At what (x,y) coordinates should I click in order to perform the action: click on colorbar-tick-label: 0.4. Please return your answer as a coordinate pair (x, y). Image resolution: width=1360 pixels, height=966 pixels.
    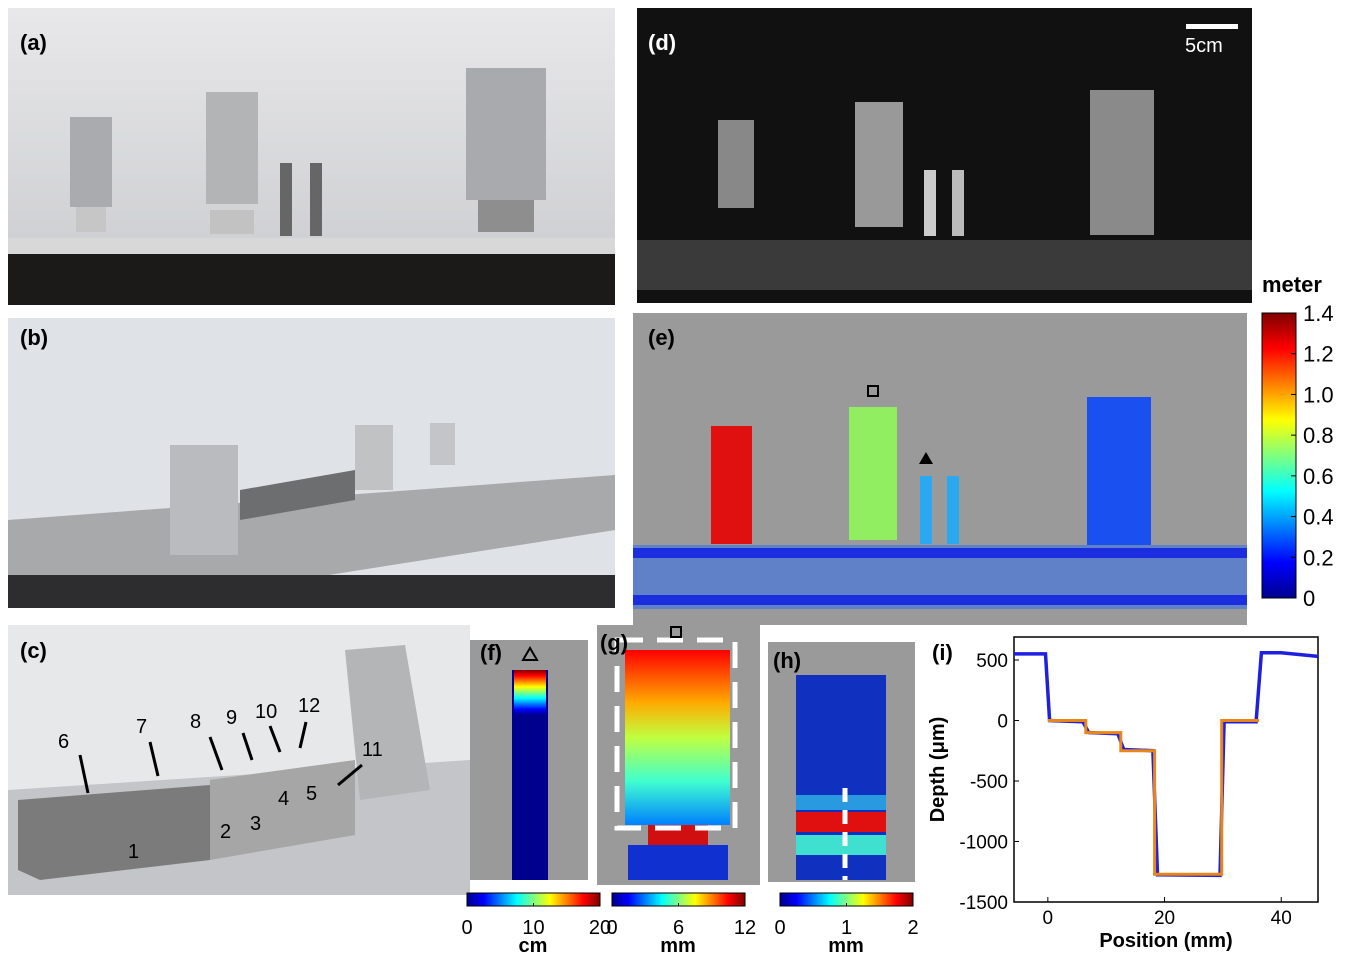
    Looking at the image, I should click on (1318, 517).